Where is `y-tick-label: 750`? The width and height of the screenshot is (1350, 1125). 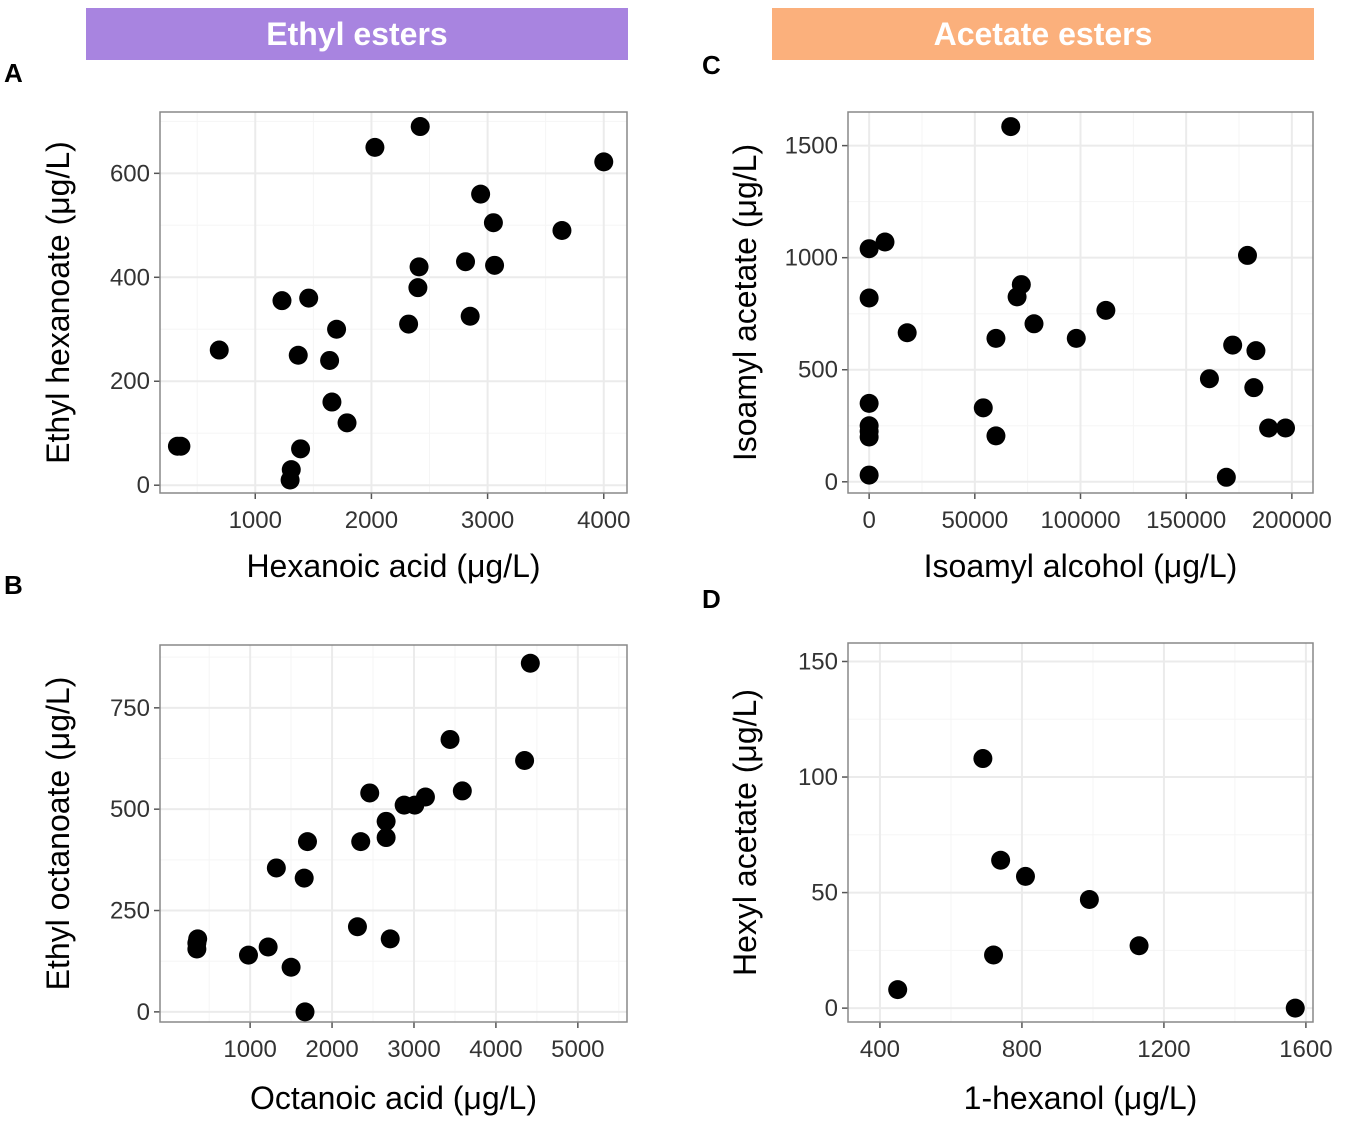 y-tick-label: 750 is located at coordinates (130, 708).